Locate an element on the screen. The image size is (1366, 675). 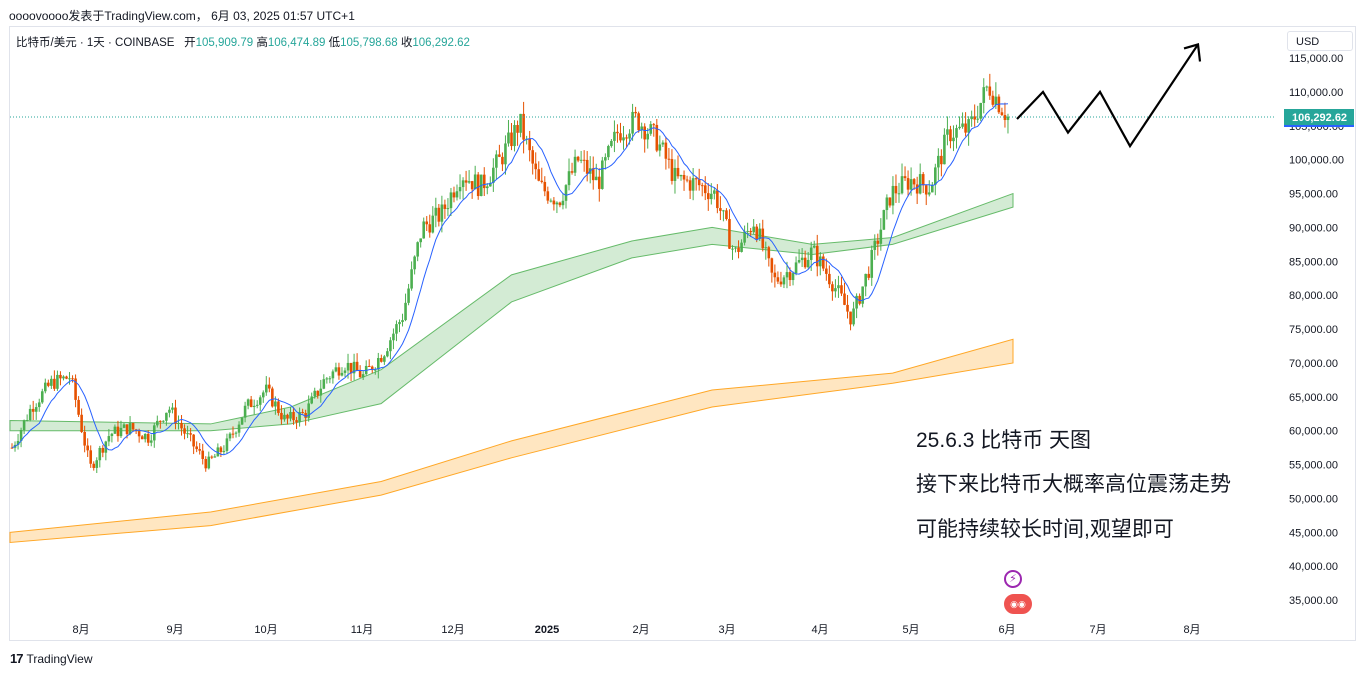
high-value: 106,474.89 is located at coordinates (296, 43).